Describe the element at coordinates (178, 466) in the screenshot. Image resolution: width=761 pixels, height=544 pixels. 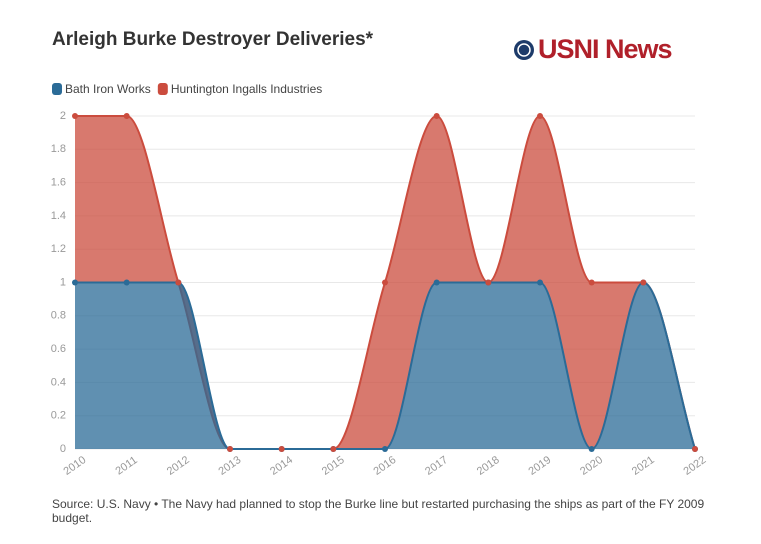
I see `x-tick-label: 2012` at that location.